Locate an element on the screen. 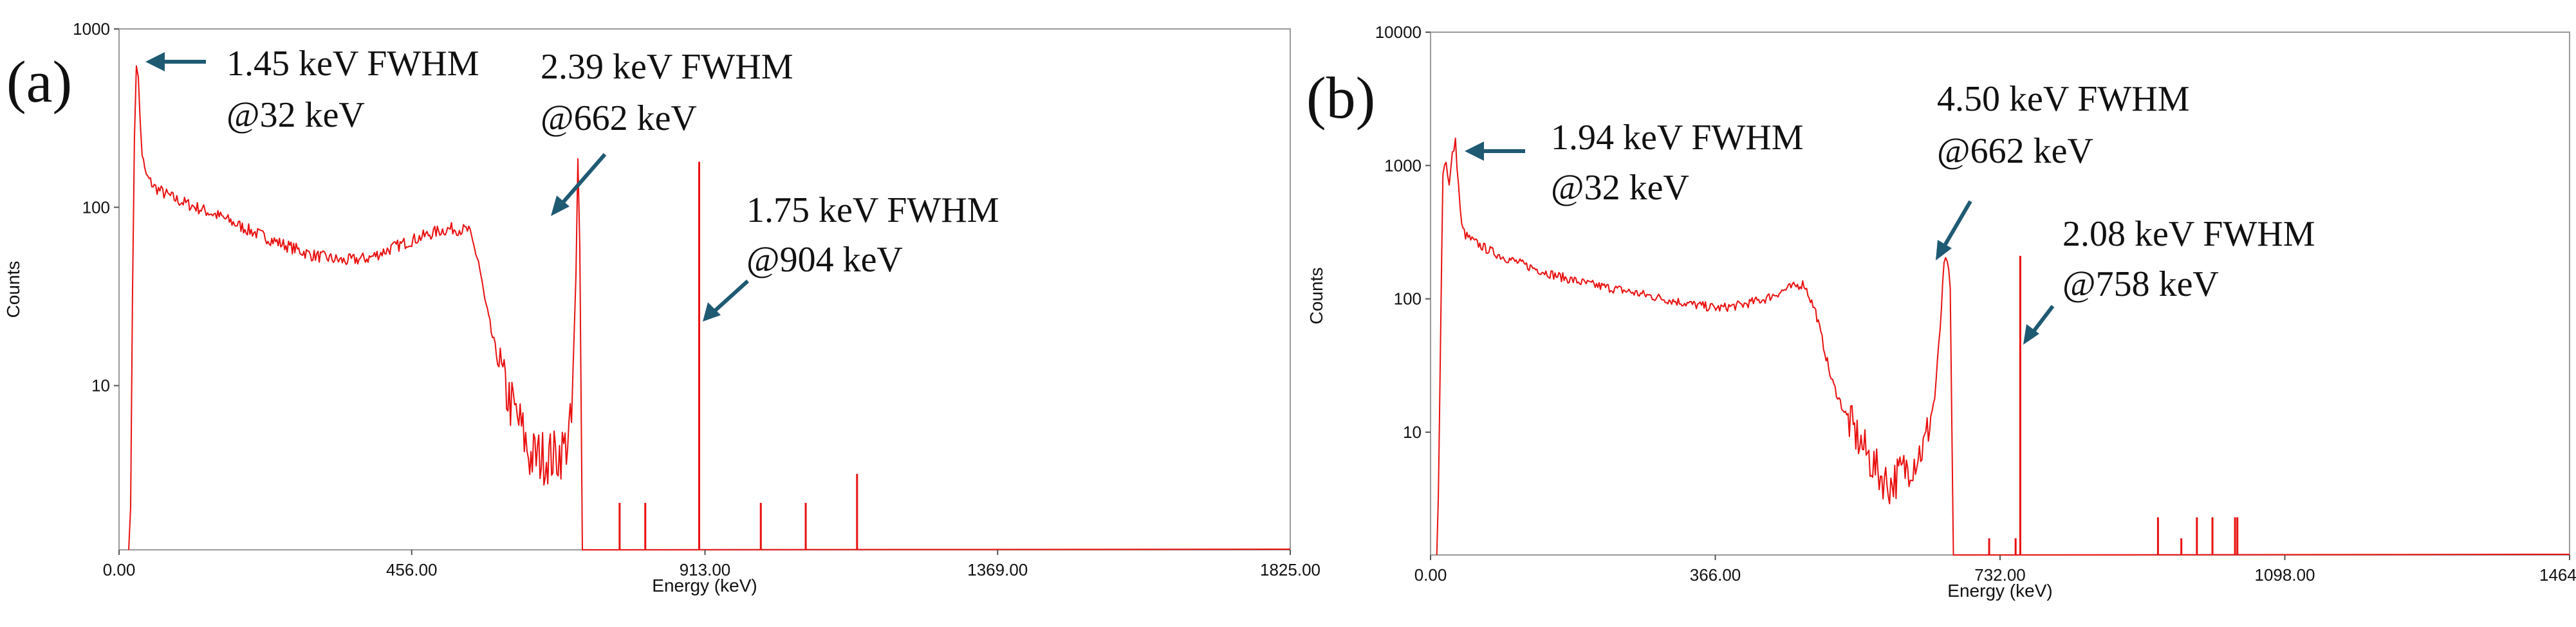 The image size is (2576, 627). annotation-text: @904 keV is located at coordinates (824, 260).